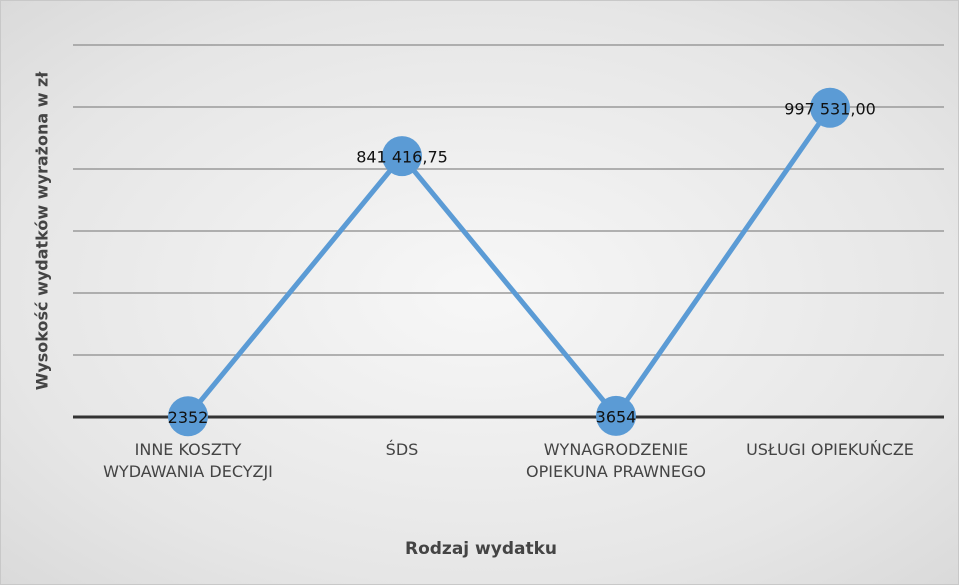 This screenshot has width=959, height=585. I want to click on x-tick-label: WYNAGRODZENIE OPIEKUNA PRAWNEGO, so click(616, 460).